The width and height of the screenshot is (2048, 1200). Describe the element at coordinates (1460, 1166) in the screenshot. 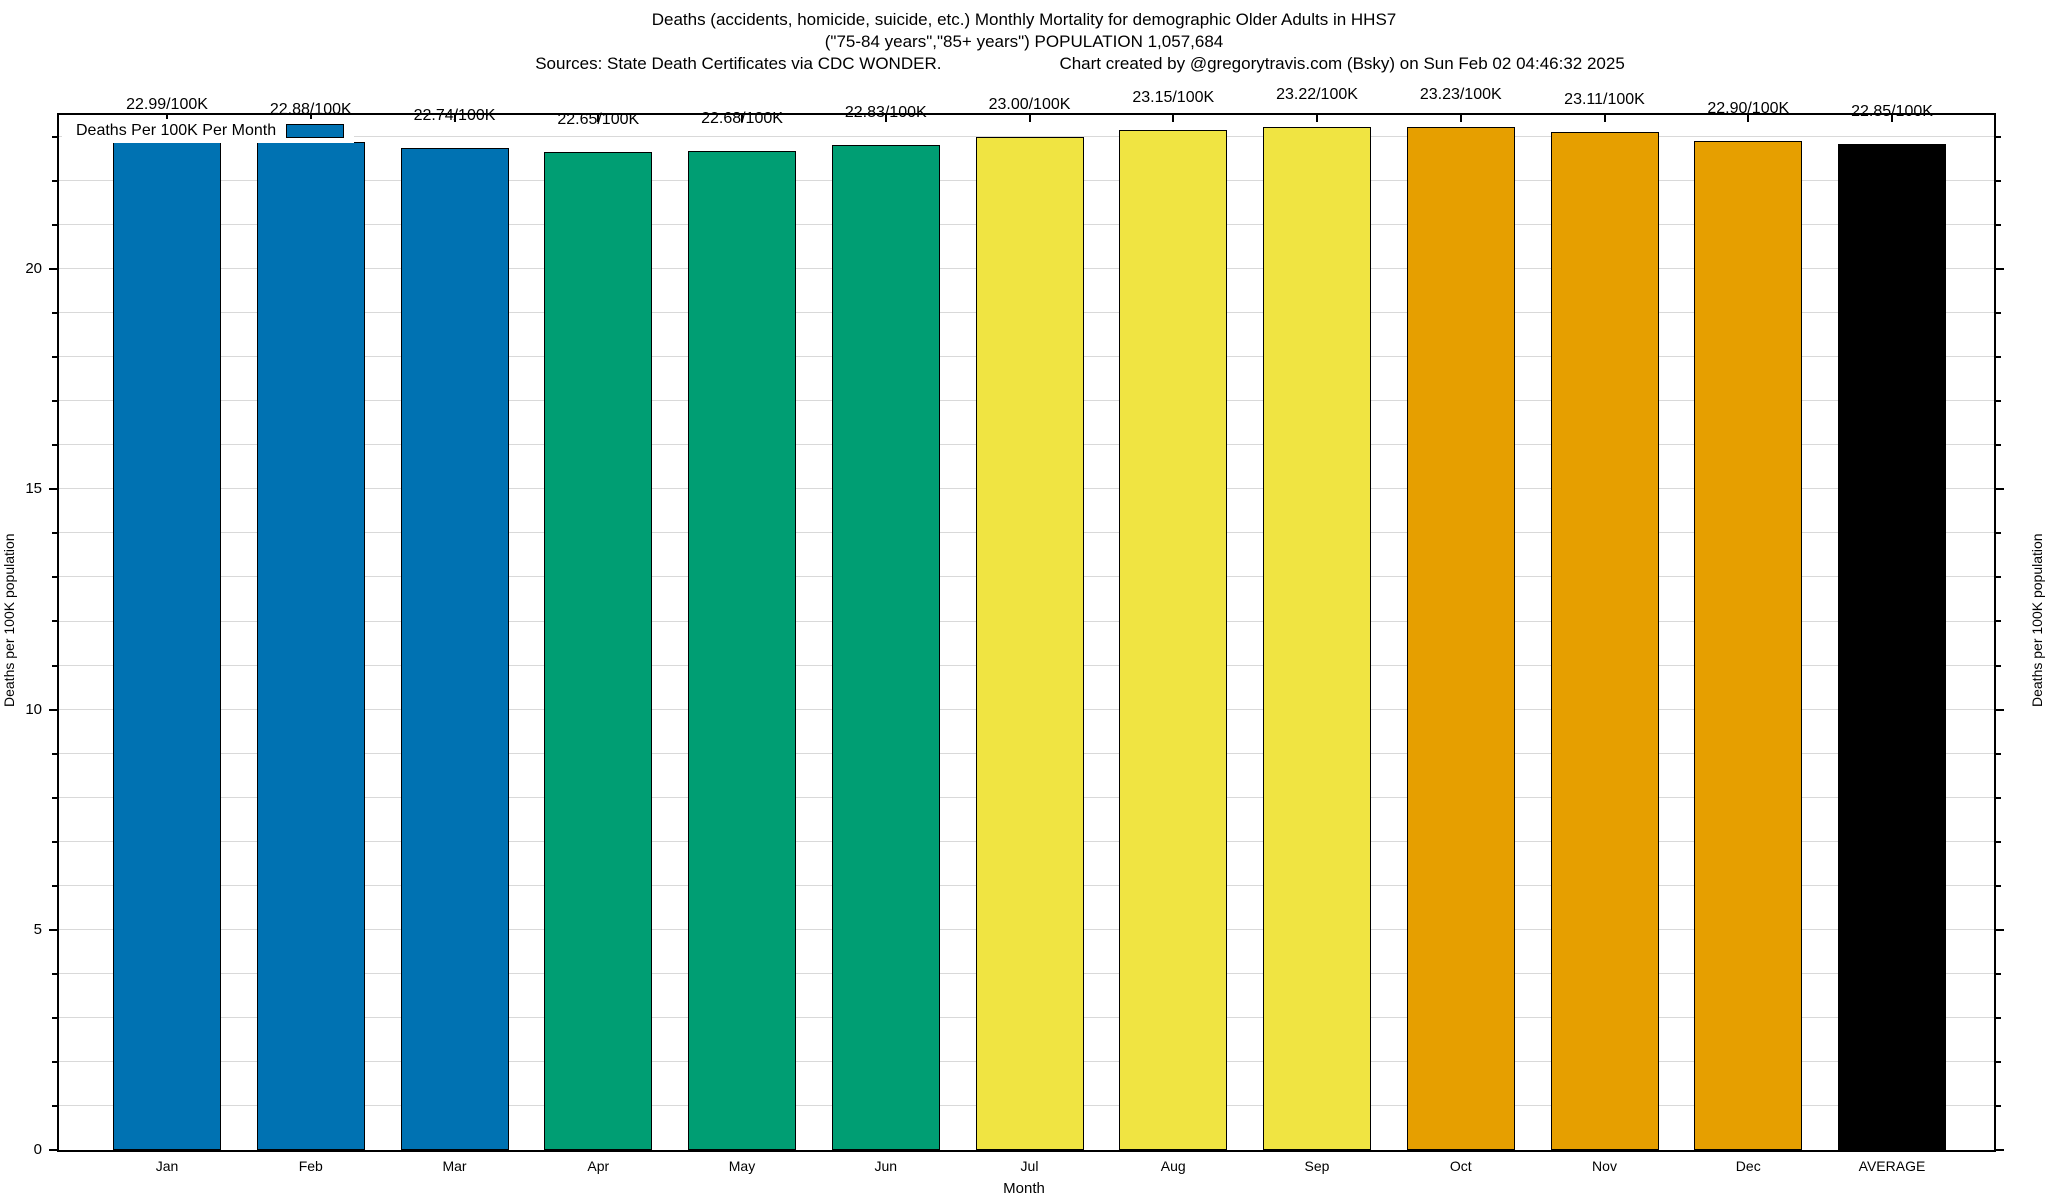

I see `x-tick-label-oct: Oct` at that location.